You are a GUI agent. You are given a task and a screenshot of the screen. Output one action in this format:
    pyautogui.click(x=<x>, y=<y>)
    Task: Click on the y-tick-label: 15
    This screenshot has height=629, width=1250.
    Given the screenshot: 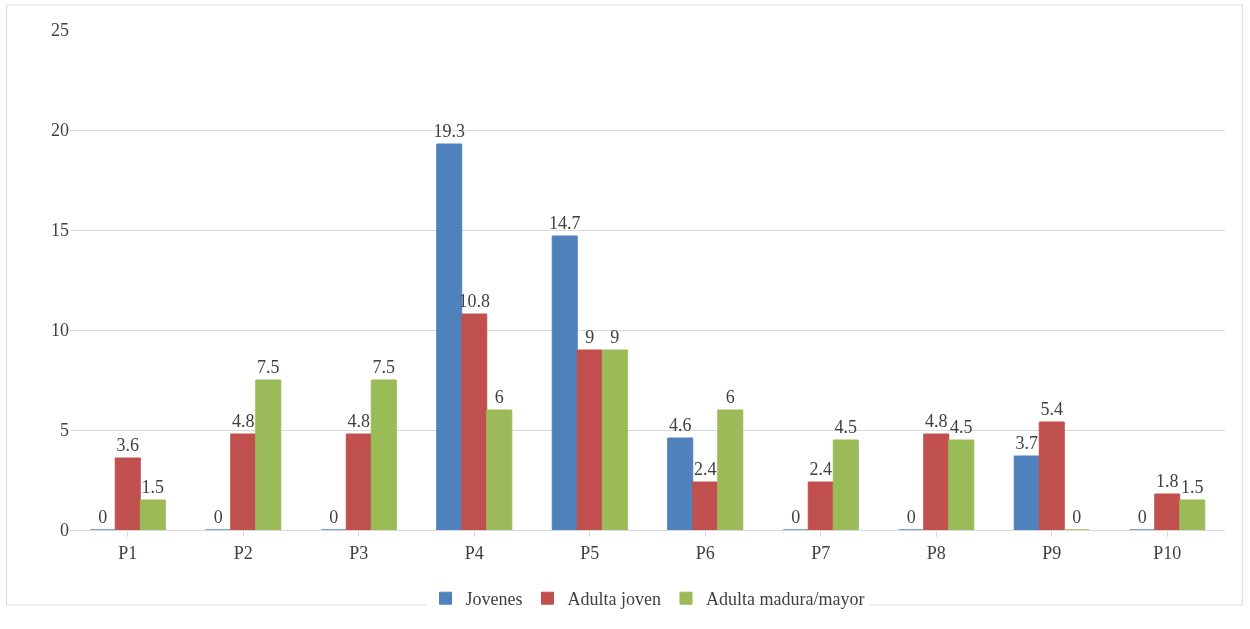 What is the action you would take?
    pyautogui.click(x=60, y=230)
    